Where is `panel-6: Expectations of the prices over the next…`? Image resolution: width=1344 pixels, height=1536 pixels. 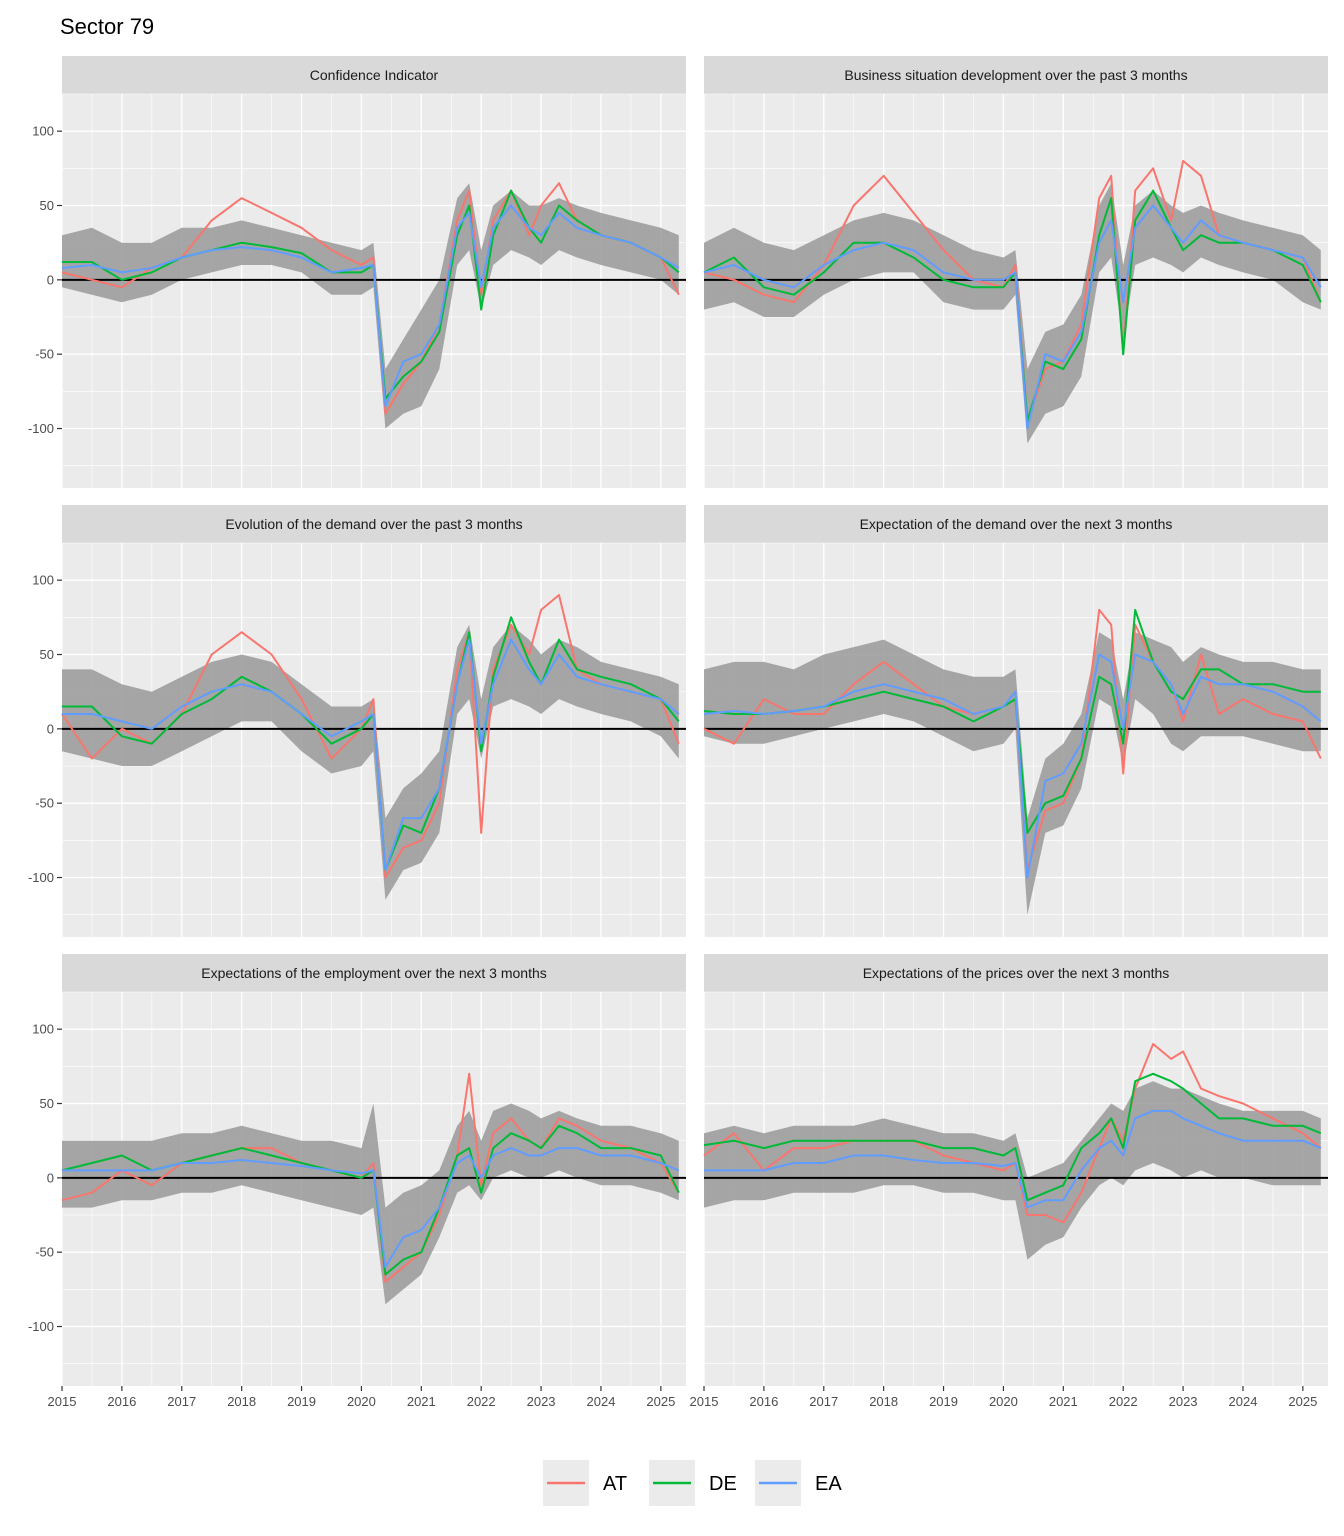 panel-6: Expectations of the prices over the next… is located at coordinates (1009, 1181).